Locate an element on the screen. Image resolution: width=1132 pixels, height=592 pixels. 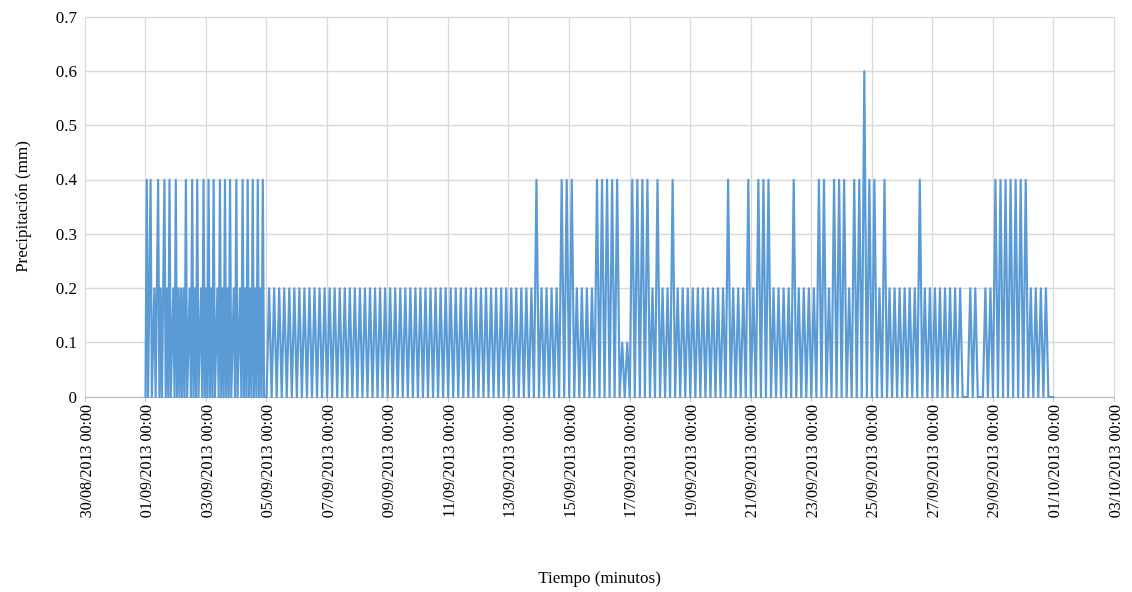
y-tick-label: 0.6 is located at coordinates (66, 71).